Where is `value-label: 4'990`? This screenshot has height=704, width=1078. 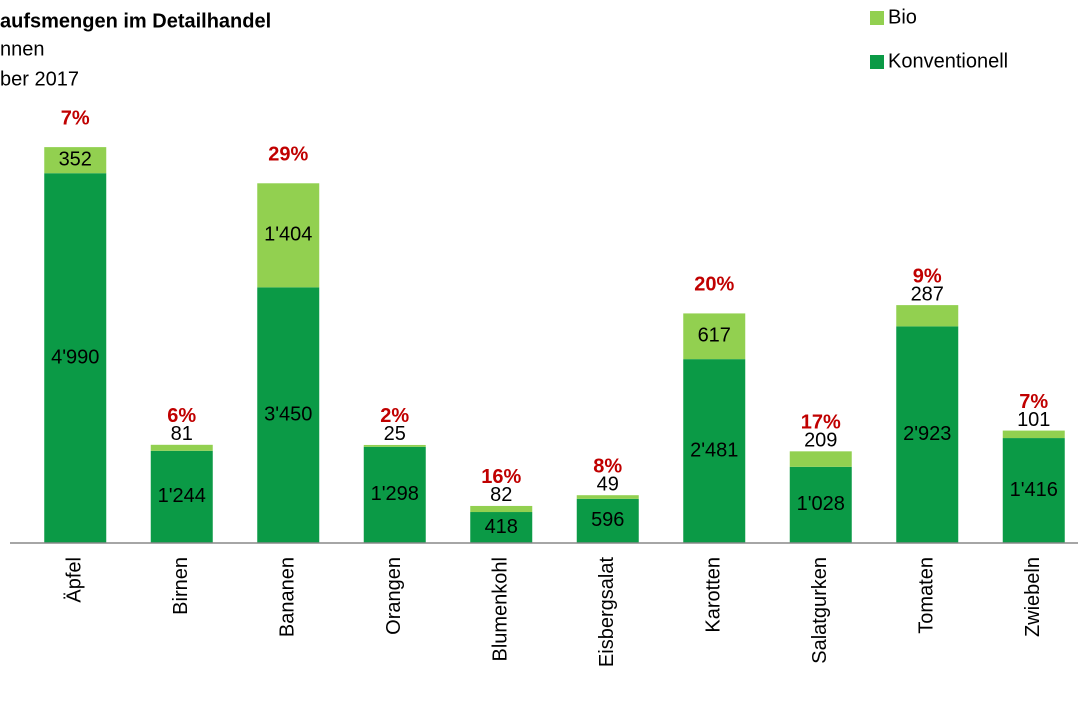
value-label: 4'990 is located at coordinates (75, 357).